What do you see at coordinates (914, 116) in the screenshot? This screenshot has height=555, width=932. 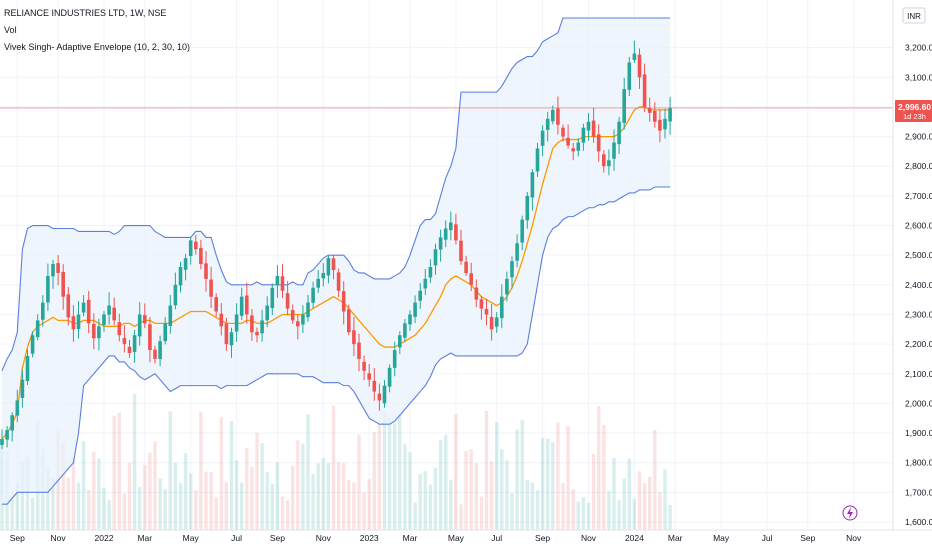 I see `price-tag-countdown: 1d 23h` at bounding box center [914, 116].